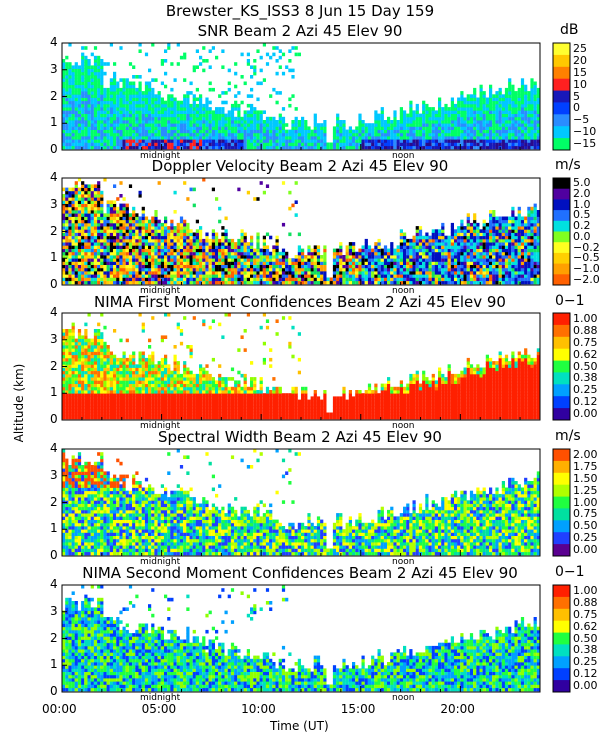 The height and width of the screenshot is (750, 600). I want to click on x-tick-label: 00:00, so click(59, 709).